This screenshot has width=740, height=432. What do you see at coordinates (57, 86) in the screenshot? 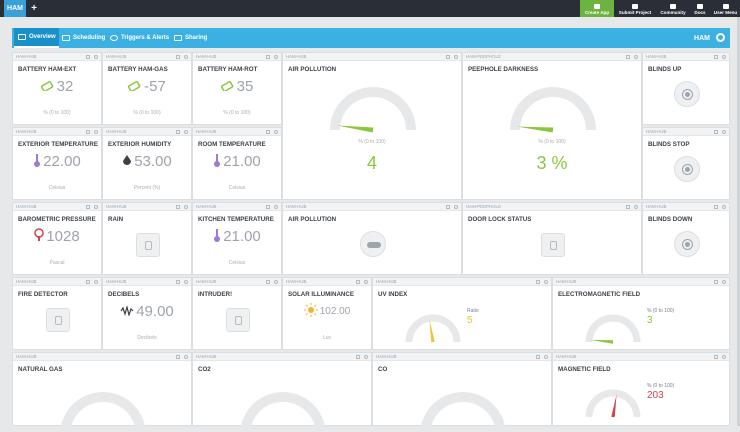
I see `tile-value-row: 32` at bounding box center [57, 86].